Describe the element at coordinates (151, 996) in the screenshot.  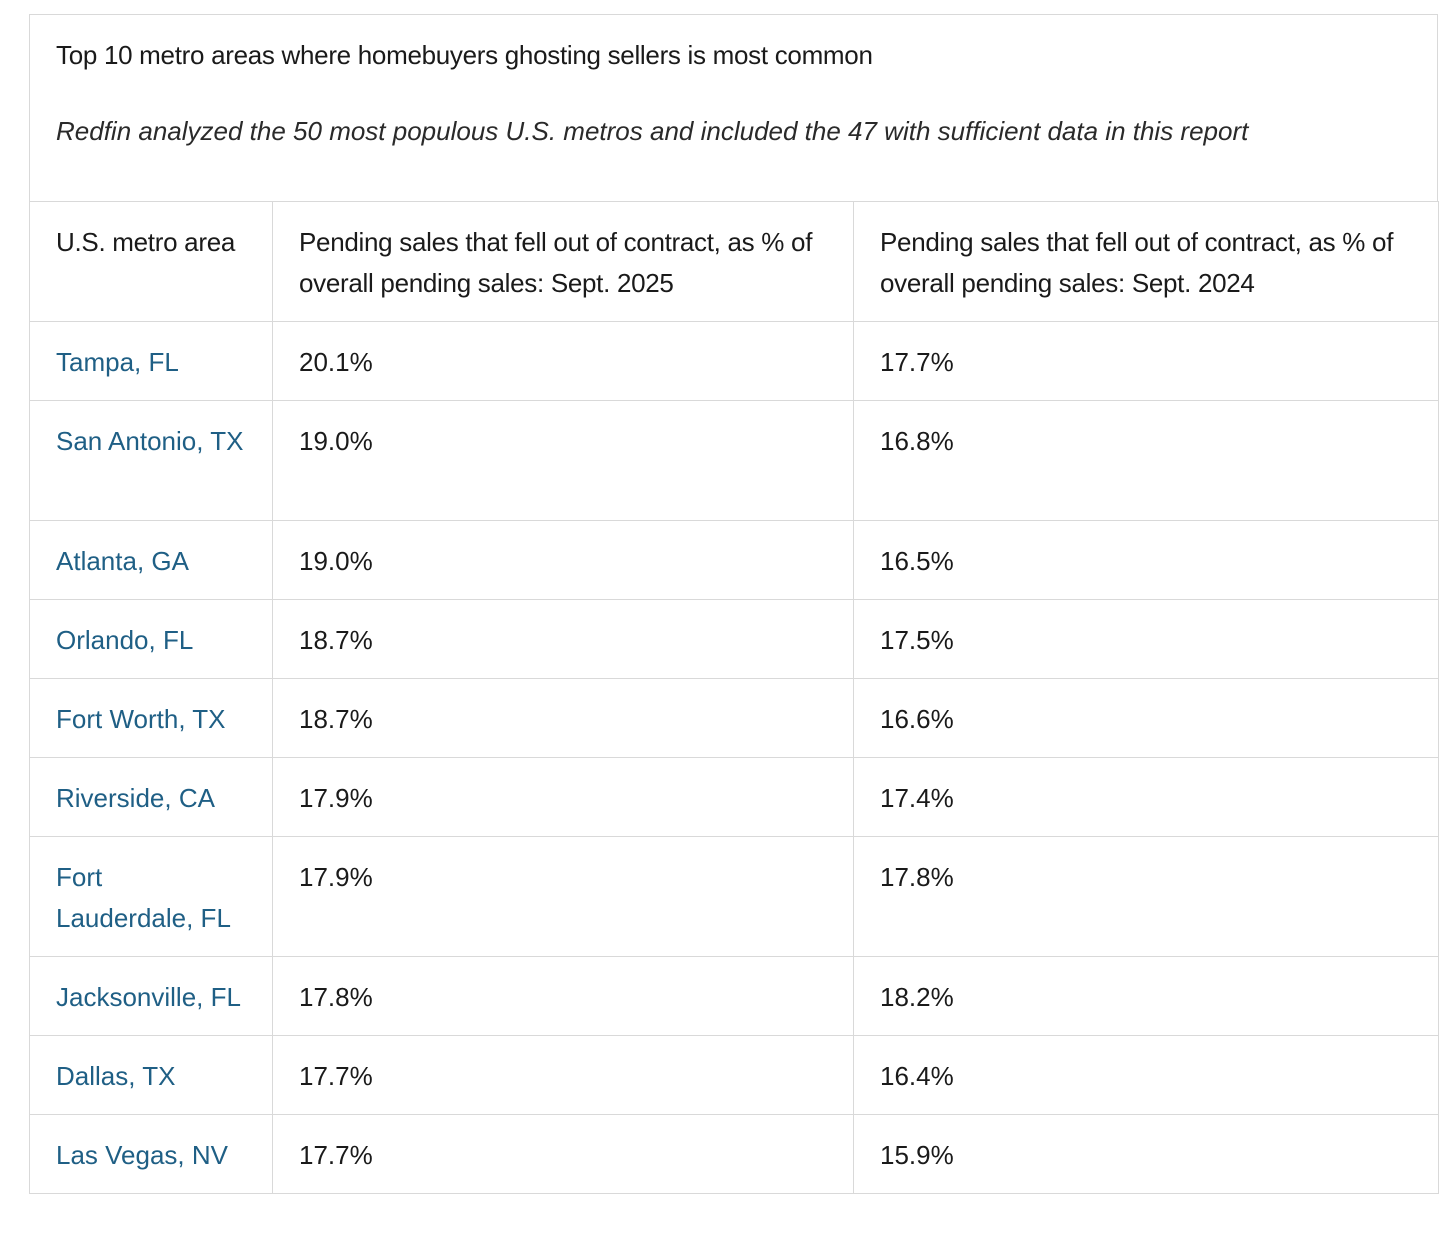
I see `metro-link: Jacksonville, FL` at that location.